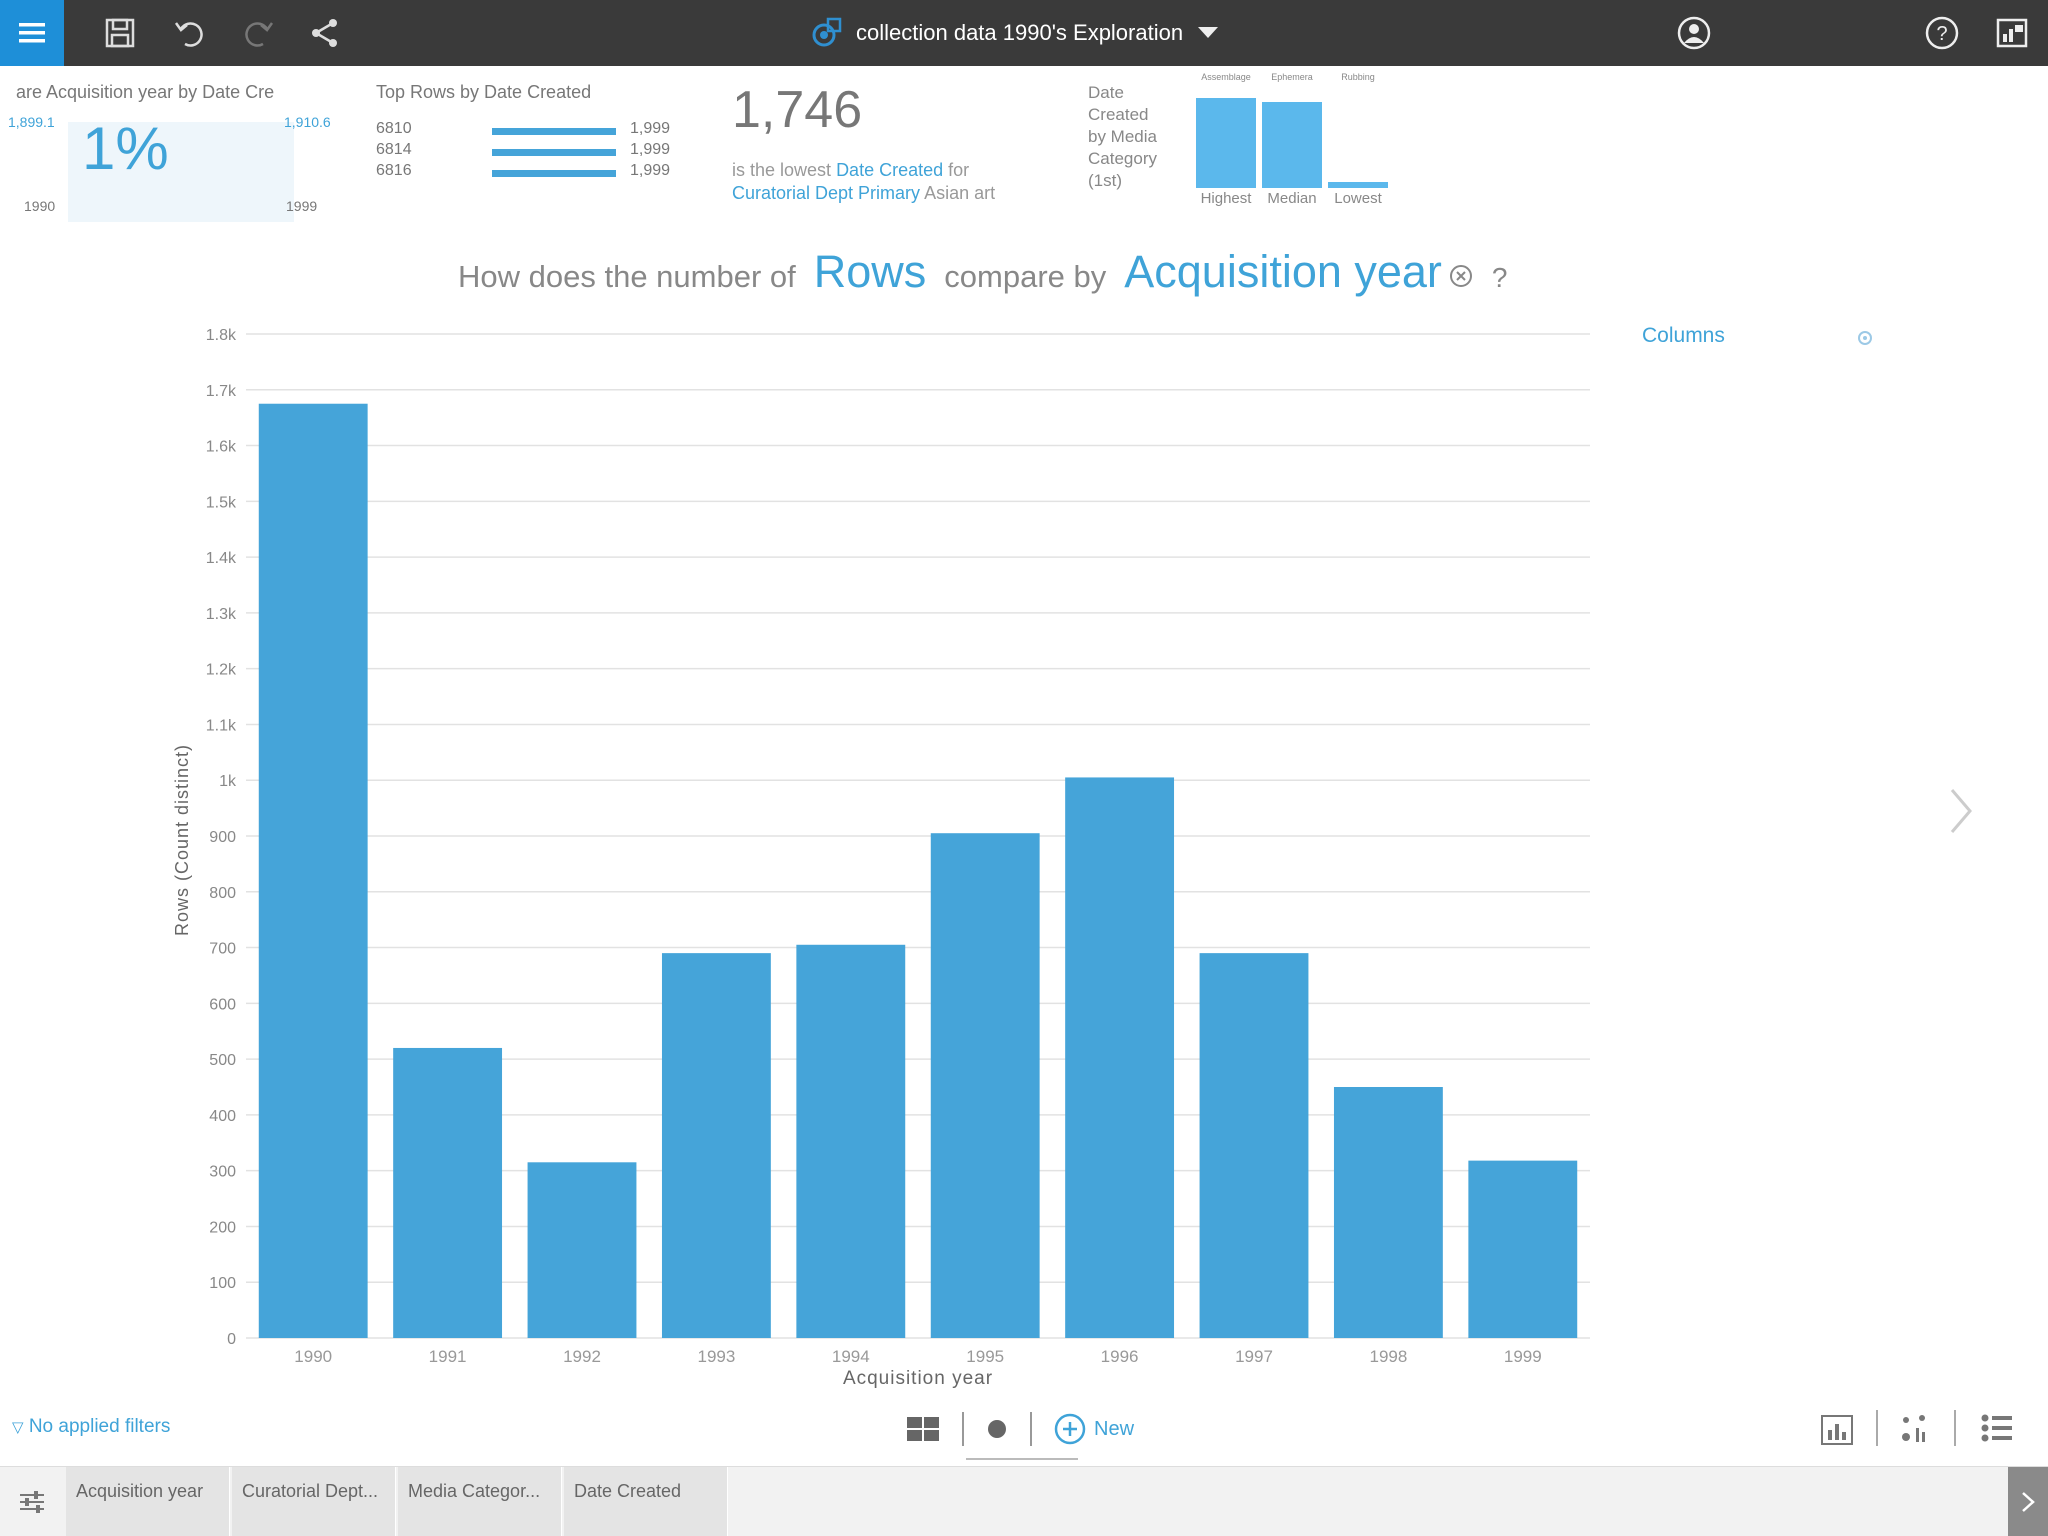 Image resolution: width=2048 pixels, height=1536 pixels. I want to click on lowest-card-value: 1,746, so click(797, 110).